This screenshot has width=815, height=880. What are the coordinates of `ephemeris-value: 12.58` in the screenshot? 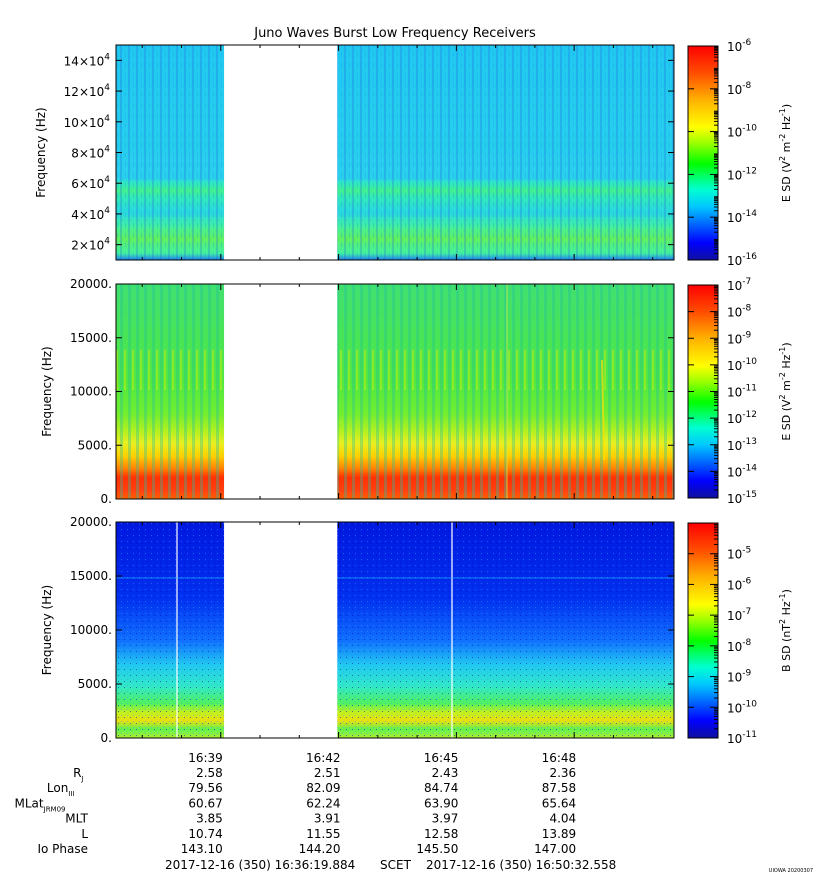 It's located at (441, 834).